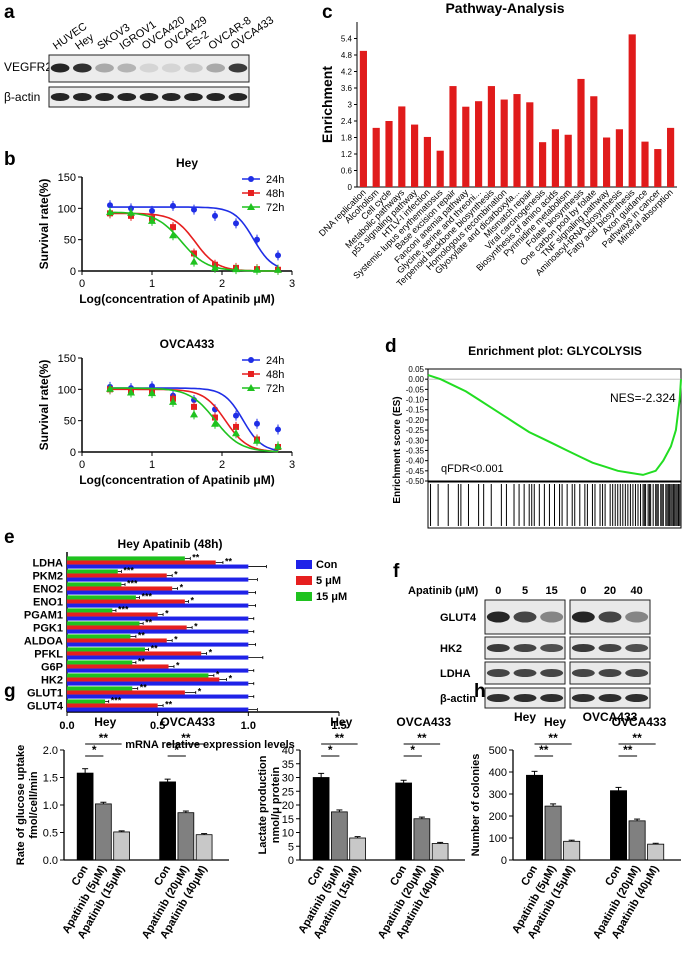 The width and height of the screenshot is (685, 962). Describe the element at coordinates (415, 440) in the screenshot. I see `y-tick-label: -0.30` at that location.